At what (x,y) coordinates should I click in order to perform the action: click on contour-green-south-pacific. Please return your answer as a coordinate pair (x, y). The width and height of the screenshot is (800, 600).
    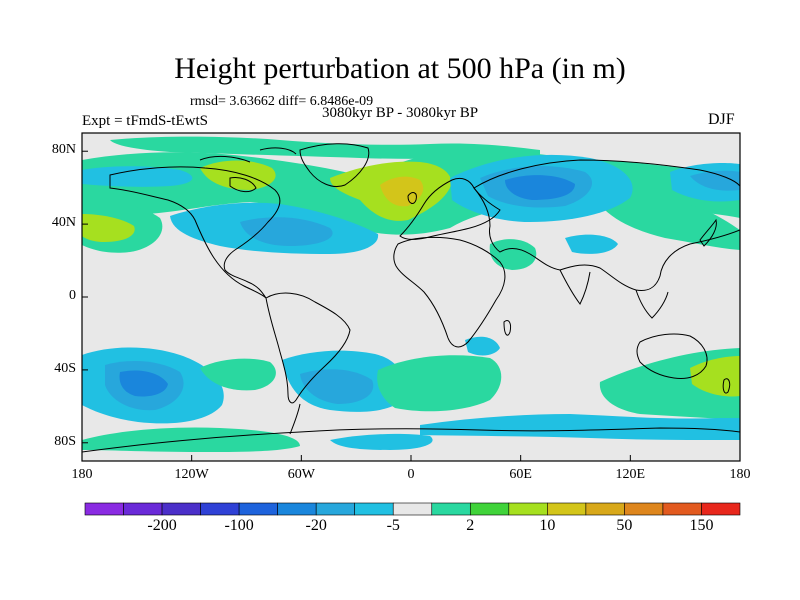
    Looking at the image, I should click on (238, 374).